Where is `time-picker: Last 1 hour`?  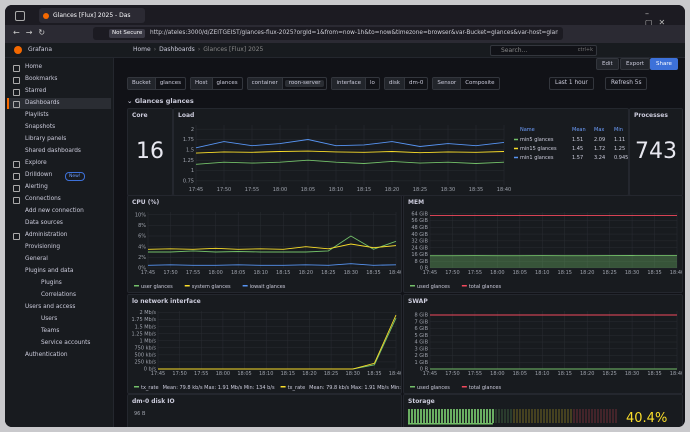
time-picker: Last 1 hour is located at coordinates (571, 83).